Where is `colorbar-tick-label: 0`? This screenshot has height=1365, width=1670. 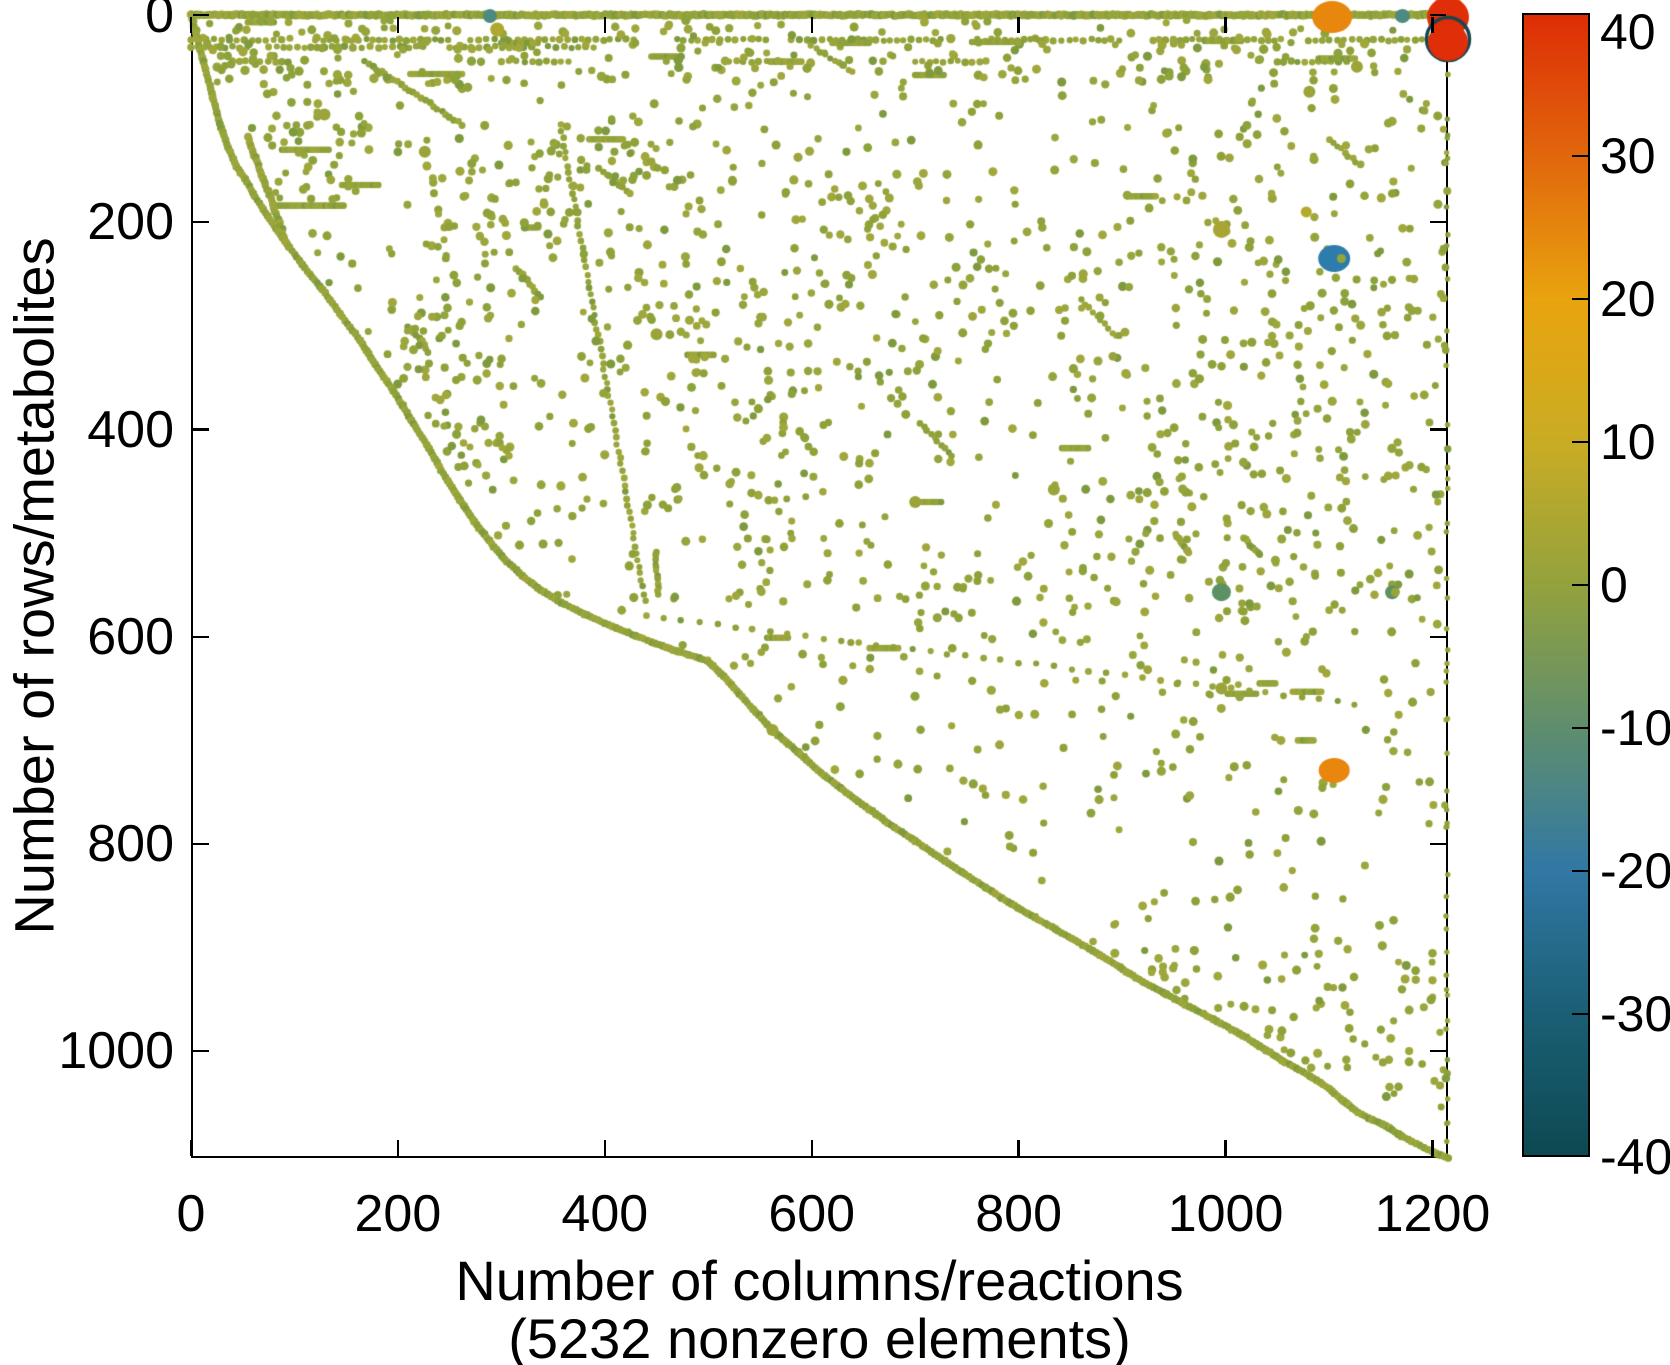 colorbar-tick-label: 0 is located at coordinates (1614, 585).